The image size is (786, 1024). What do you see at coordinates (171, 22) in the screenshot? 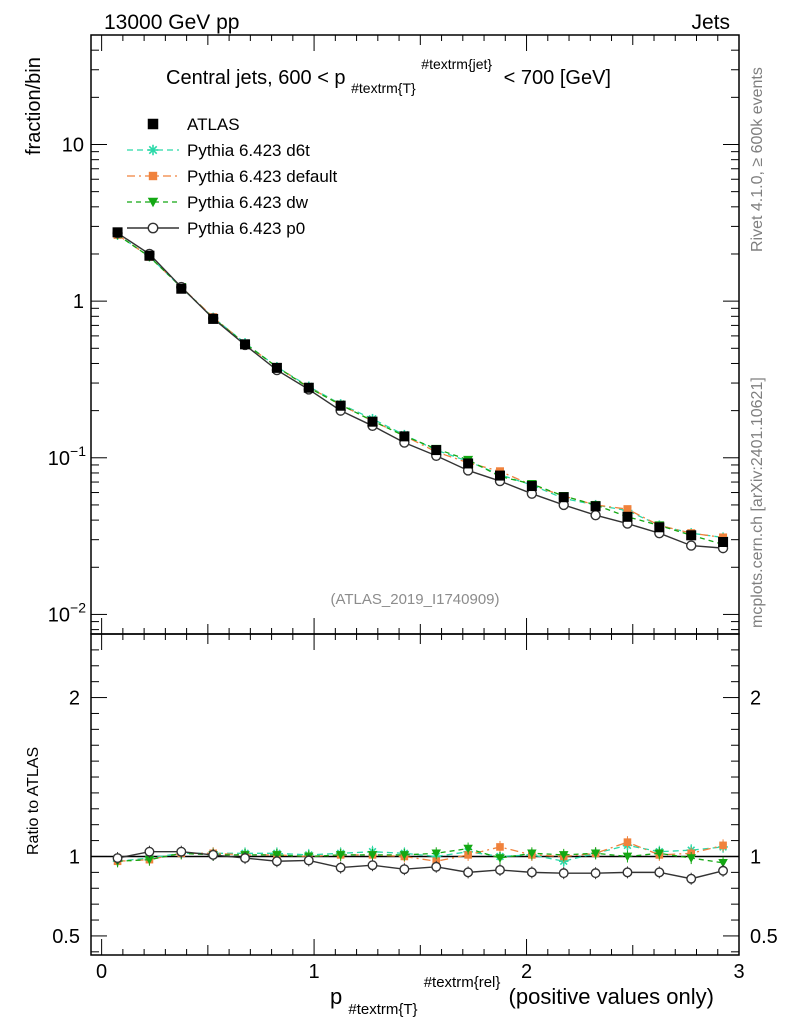
I see `energy-label: 13000 GeV pp` at bounding box center [171, 22].